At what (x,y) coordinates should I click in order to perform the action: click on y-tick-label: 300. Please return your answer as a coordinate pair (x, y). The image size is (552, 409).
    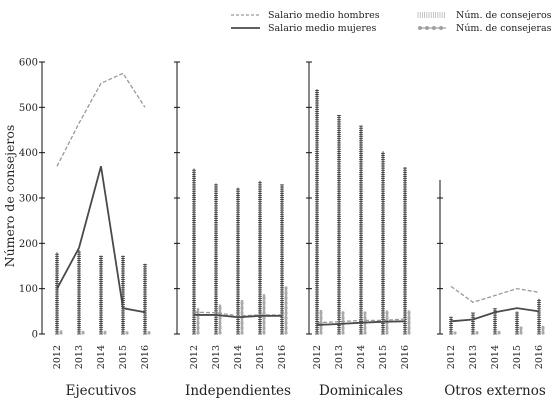
    Looking at the image, I should click on (28, 199).